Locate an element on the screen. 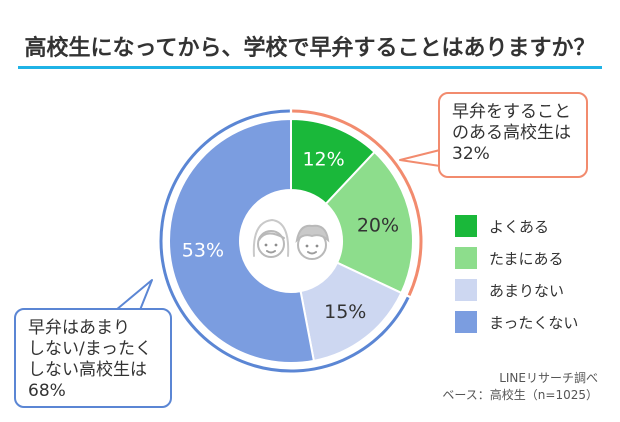 The height and width of the screenshot is (422, 620). legend-item-often: よくある is located at coordinates (516, 226).